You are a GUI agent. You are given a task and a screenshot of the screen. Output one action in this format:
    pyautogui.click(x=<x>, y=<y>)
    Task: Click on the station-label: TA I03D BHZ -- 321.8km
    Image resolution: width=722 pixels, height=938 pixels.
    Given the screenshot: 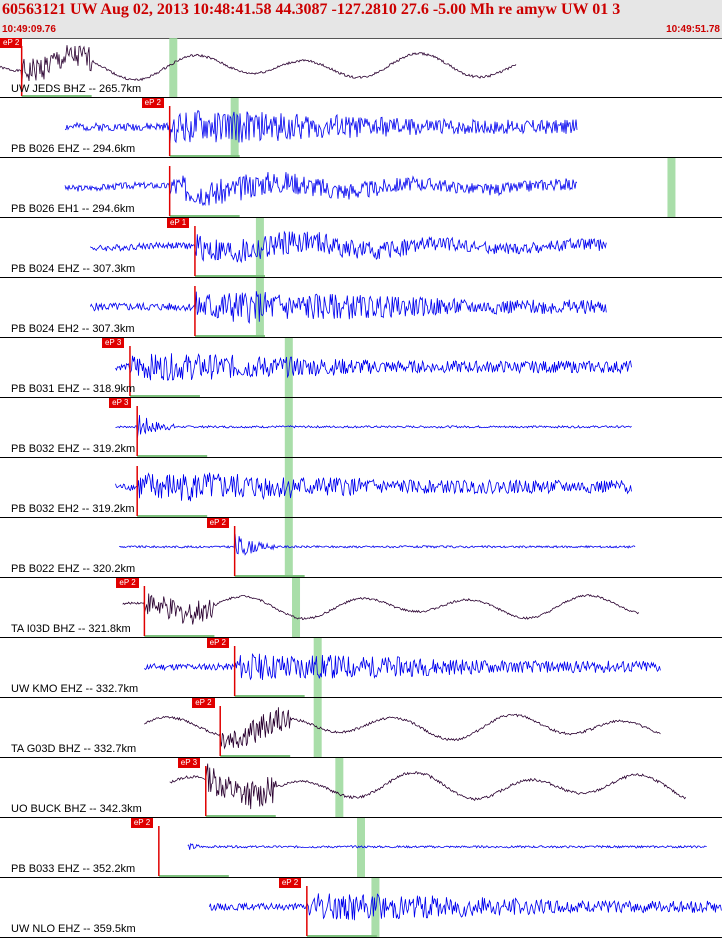 What is the action you would take?
    pyautogui.click(x=71, y=629)
    